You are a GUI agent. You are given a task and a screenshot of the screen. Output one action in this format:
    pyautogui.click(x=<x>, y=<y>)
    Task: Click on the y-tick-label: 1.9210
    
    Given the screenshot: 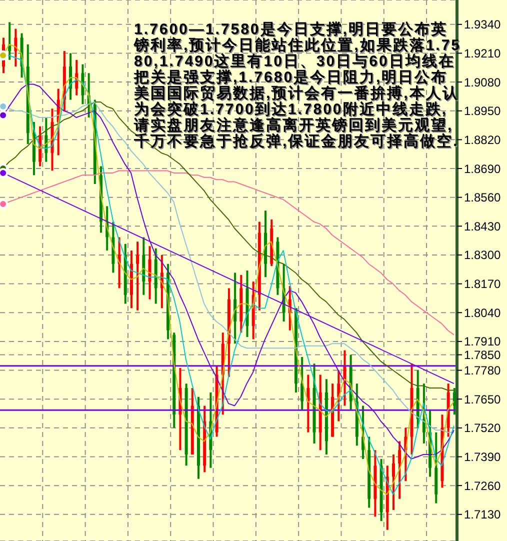 What is the action you would take?
    pyautogui.click(x=483, y=53)
    